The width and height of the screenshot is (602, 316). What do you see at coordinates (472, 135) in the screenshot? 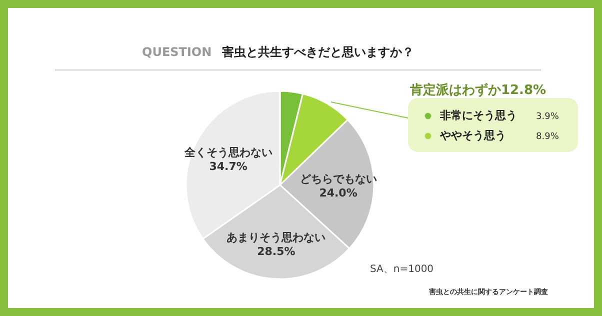
I see `legend-label: ややそう思う` at bounding box center [472, 135].